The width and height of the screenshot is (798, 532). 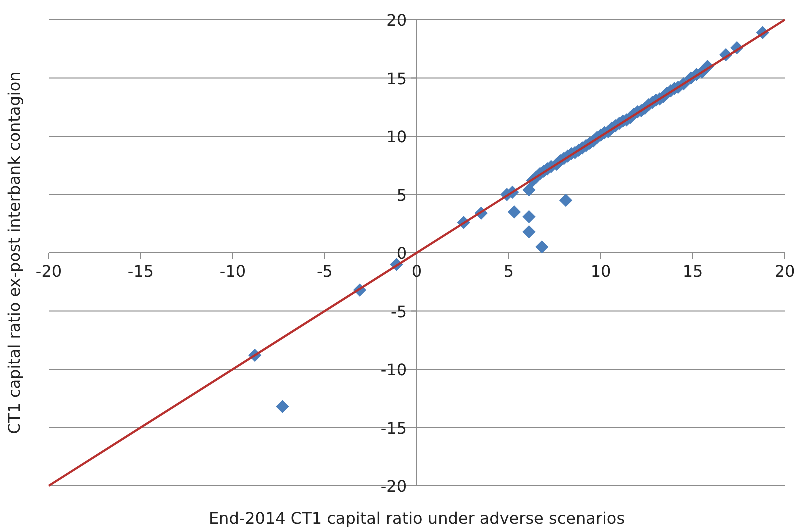 What do you see at coordinates (49, 271) in the screenshot?
I see `x-tick-label: -20` at bounding box center [49, 271].